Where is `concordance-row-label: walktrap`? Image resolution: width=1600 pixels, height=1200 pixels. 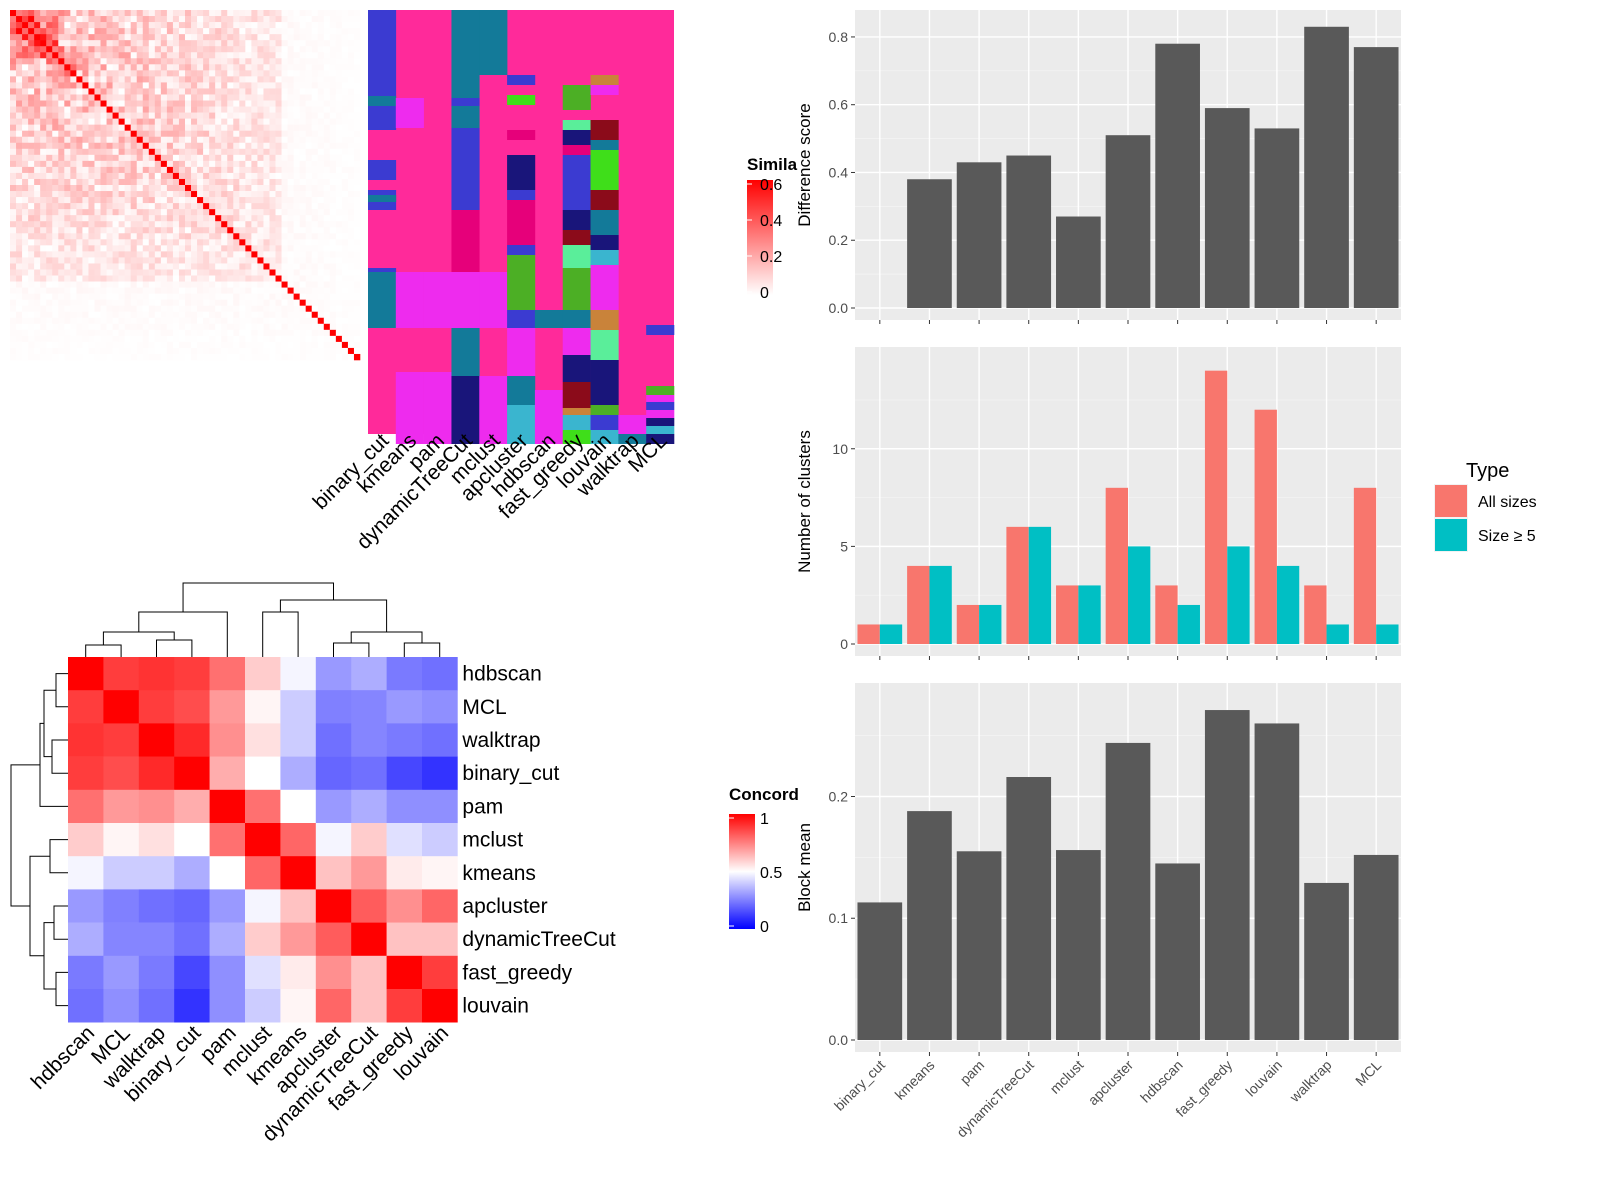
concordance-row-label: walktrap is located at coordinates (500, 740).